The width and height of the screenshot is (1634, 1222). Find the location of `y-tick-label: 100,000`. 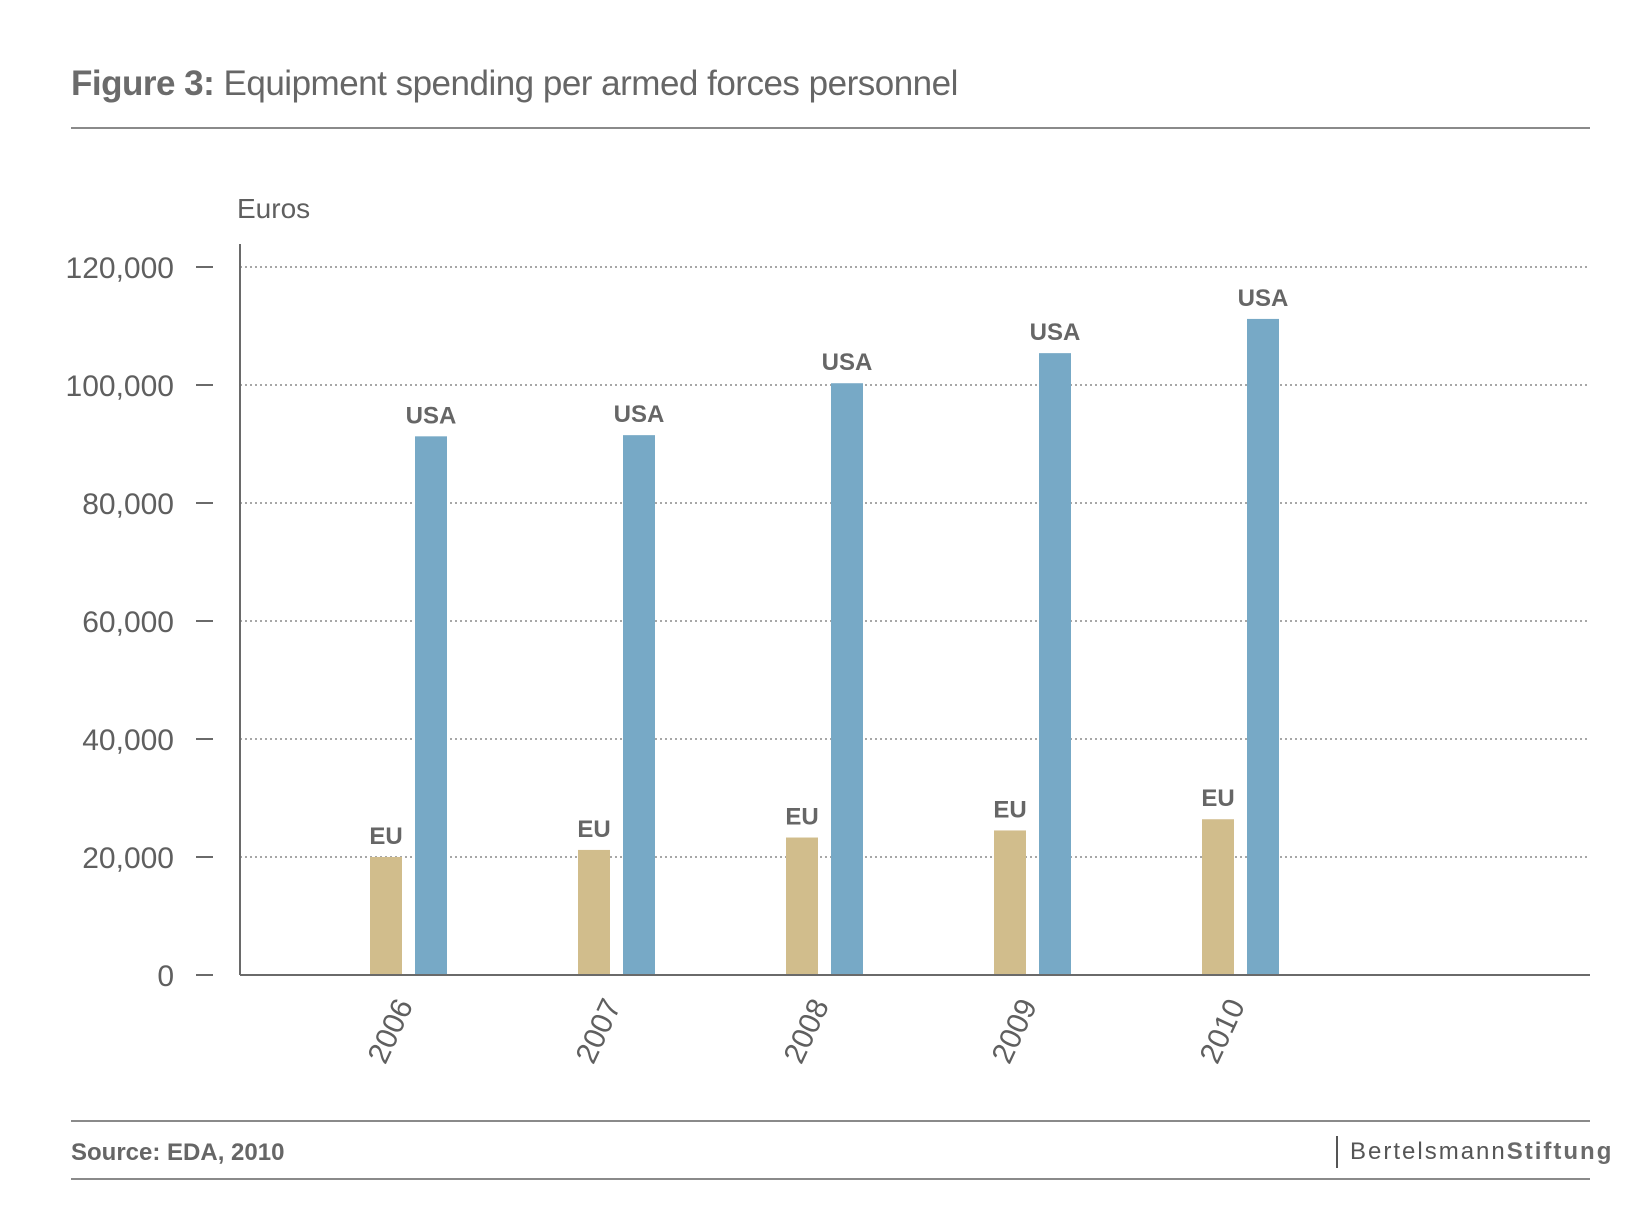

y-tick-label: 100,000 is located at coordinates (120, 386).